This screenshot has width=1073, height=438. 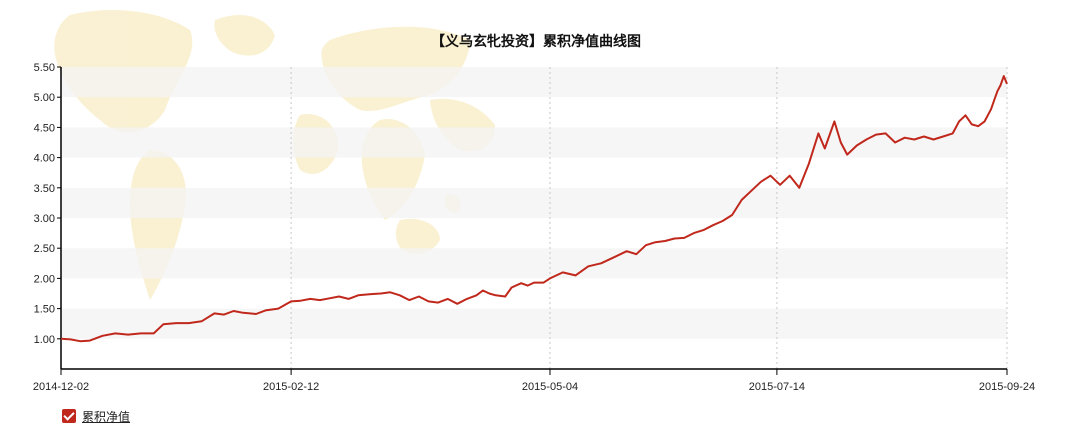 What do you see at coordinates (47, 204) in the screenshot?
I see `y-axis: 1.00 1.50 2.00 2.50 3.00 3.50 4.00 4.50 5.00 5.50` at bounding box center [47, 204].